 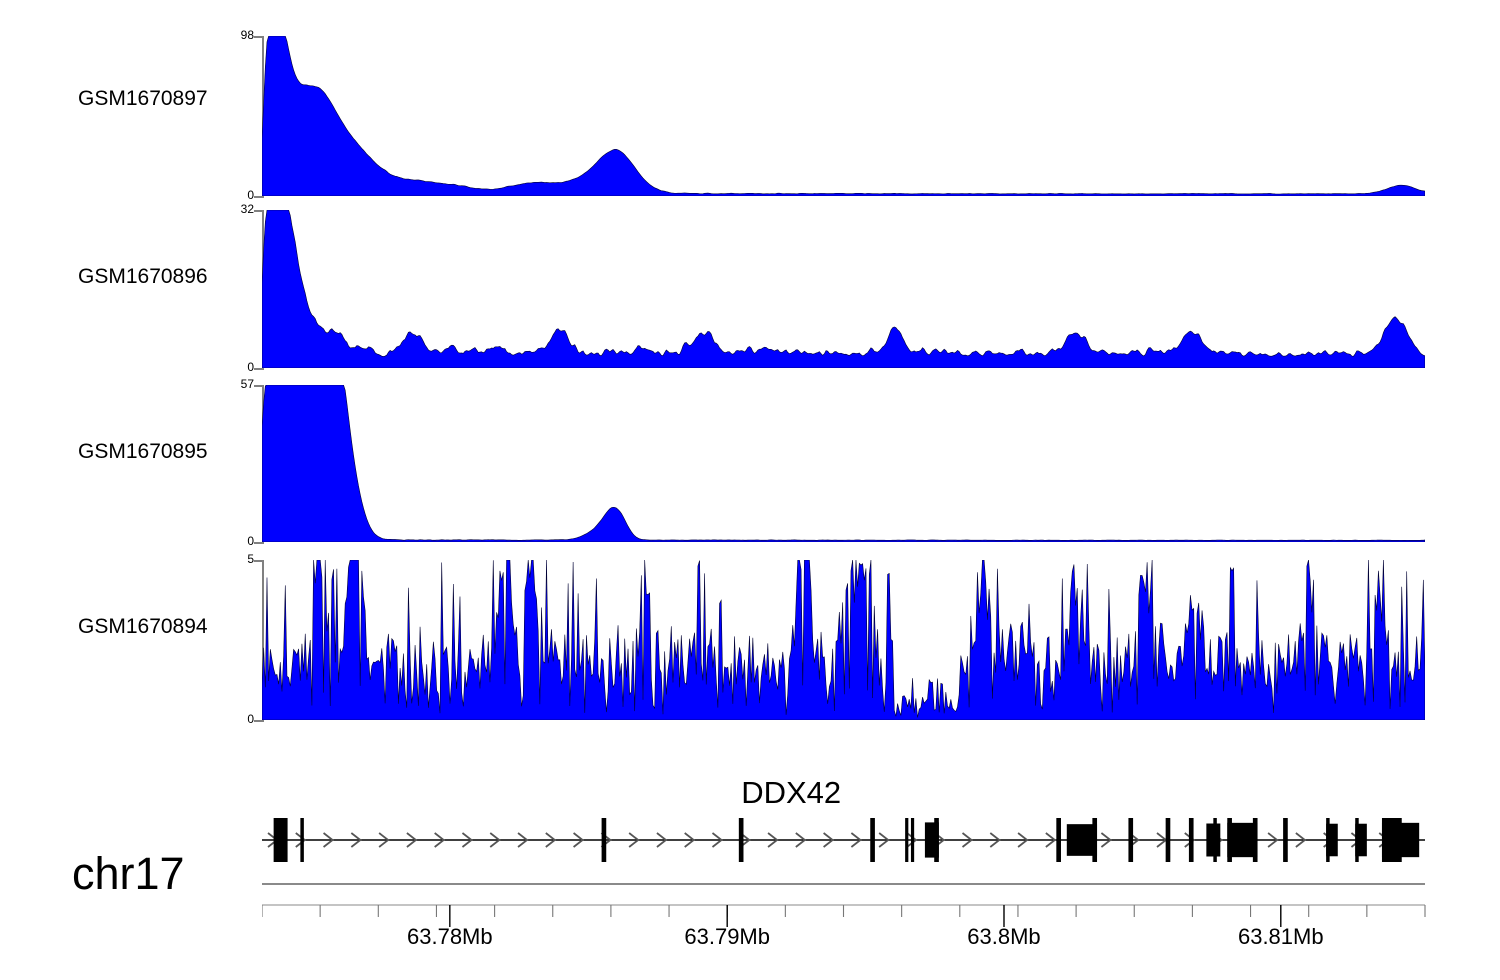 I want to click on ruler-tick-label: 63.8Mb, so click(x=1004, y=936).